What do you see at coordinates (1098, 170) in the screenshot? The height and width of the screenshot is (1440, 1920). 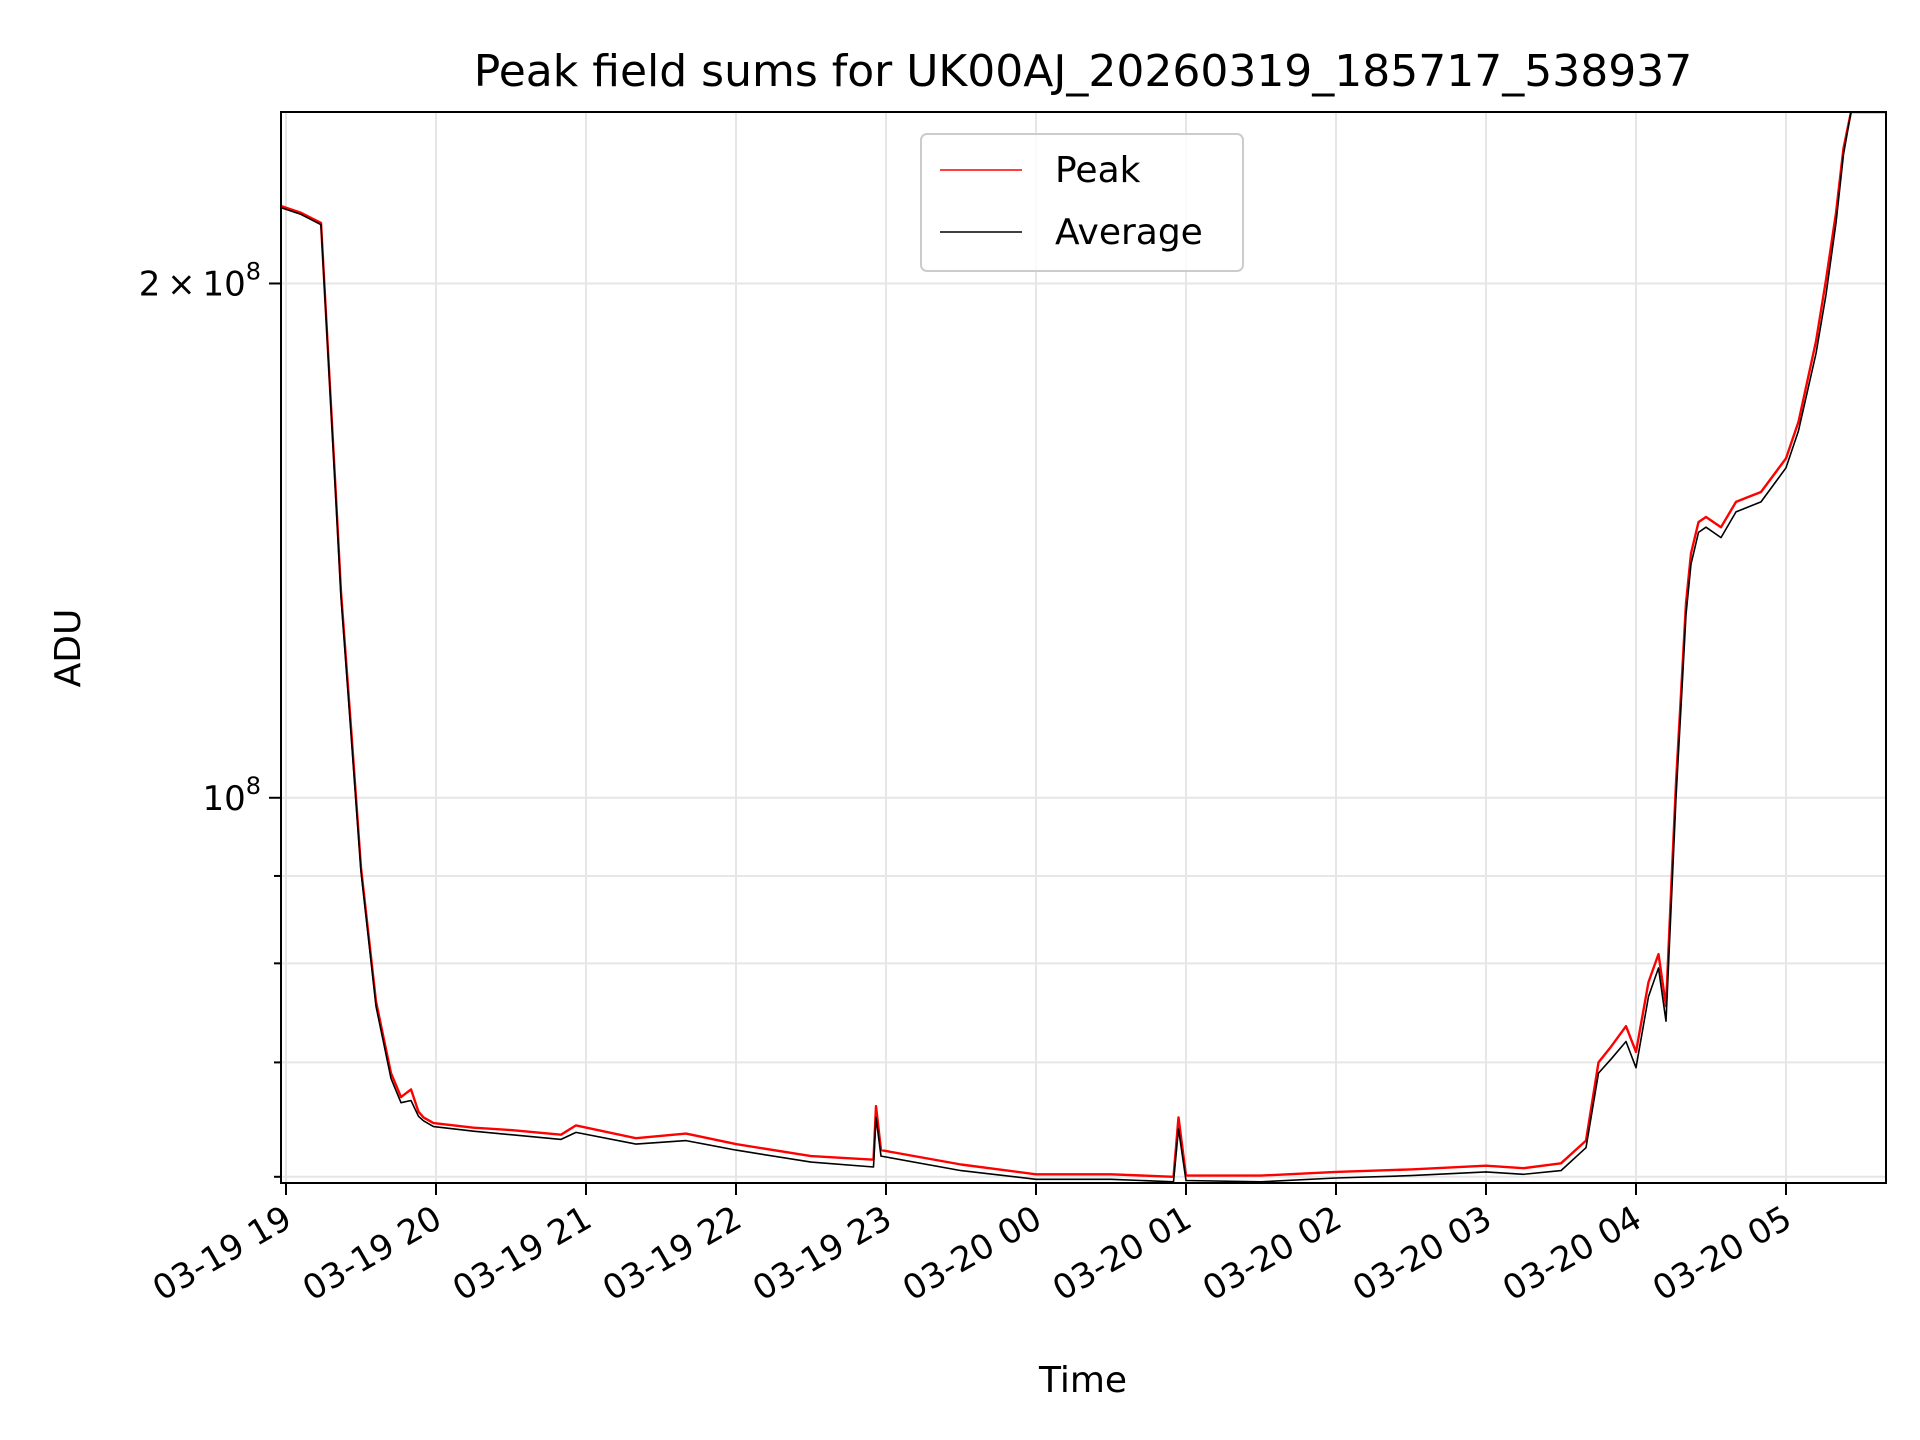 I see `legend-peak-label: Peak` at bounding box center [1098, 170].